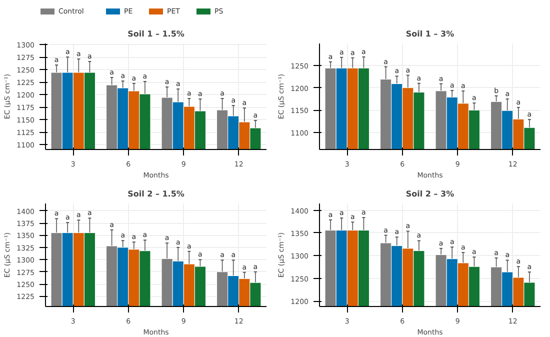 The width and height of the screenshot is (550, 337). Describe the element at coordinates (430, 194) in the screenshot. I see `chart-title: Soil 2 – 3%` at that location.